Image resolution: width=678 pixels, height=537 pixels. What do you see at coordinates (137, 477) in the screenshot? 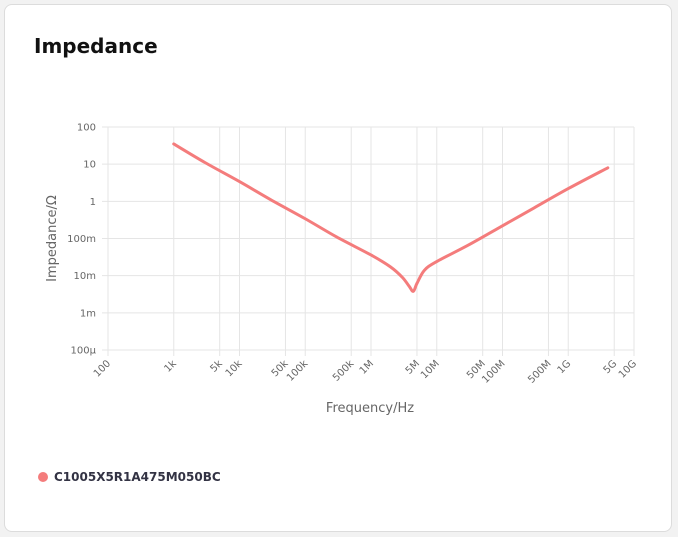
I see `legend-label: C1005X5R1A475M050BC` at bounding box center [137, 477].